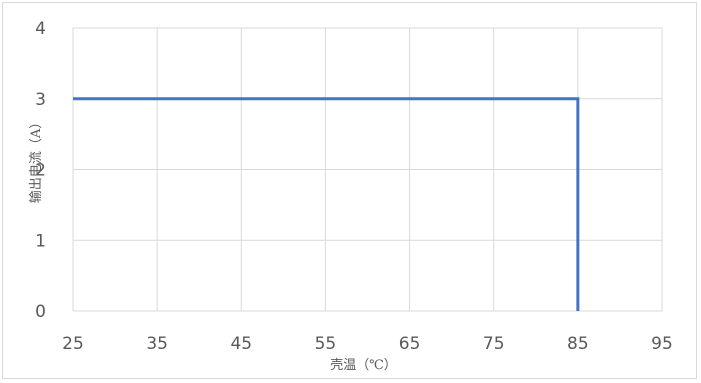  I want to click on x-tick-label: 95, so click(662, 344).